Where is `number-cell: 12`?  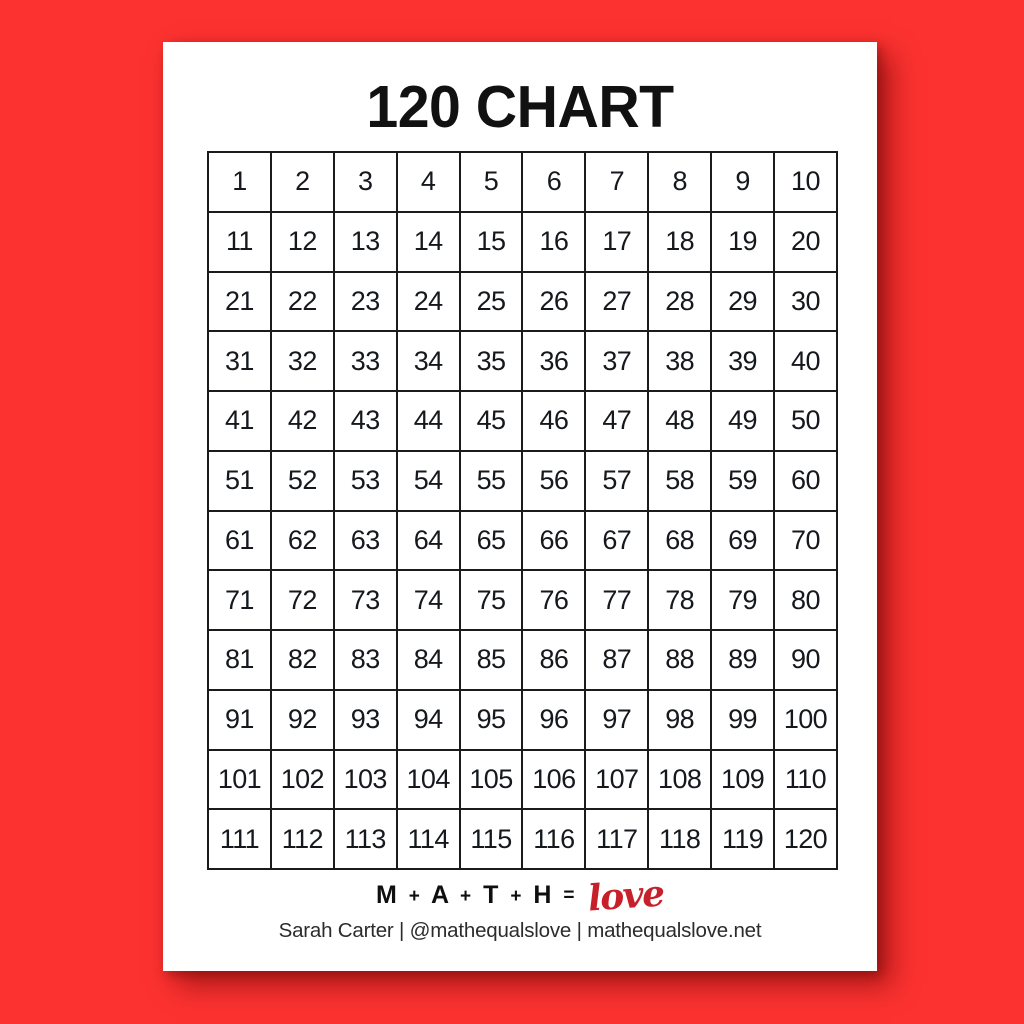 number-cell: 12 is located at coordinates (302, 241).